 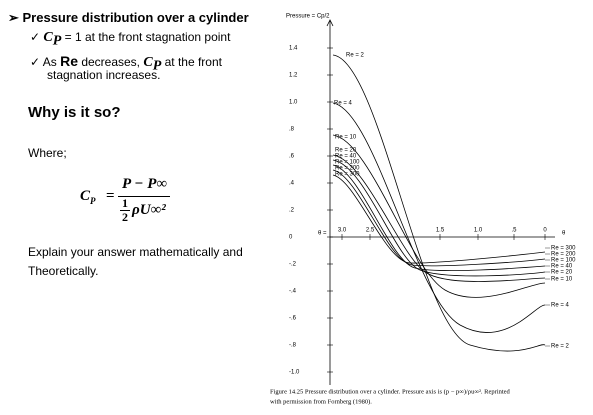 I want to click on x-tick-label: 3.0, so click(x=342, y=231).